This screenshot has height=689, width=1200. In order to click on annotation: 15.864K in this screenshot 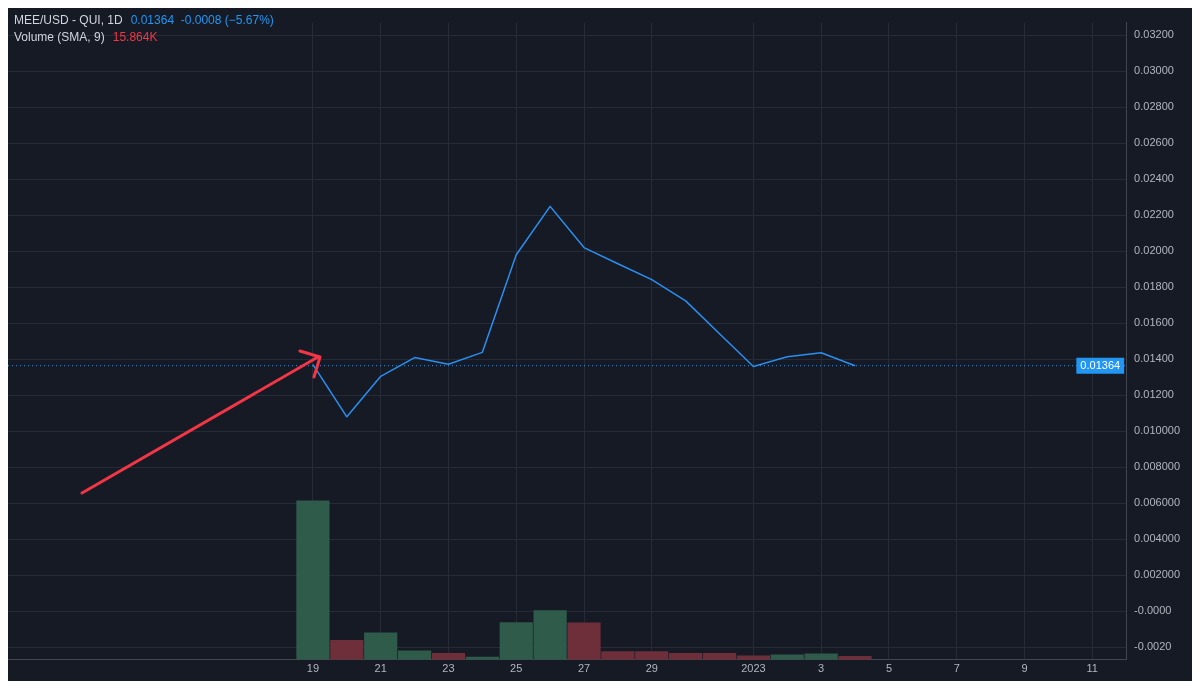, I will do `click(135, 37)`.